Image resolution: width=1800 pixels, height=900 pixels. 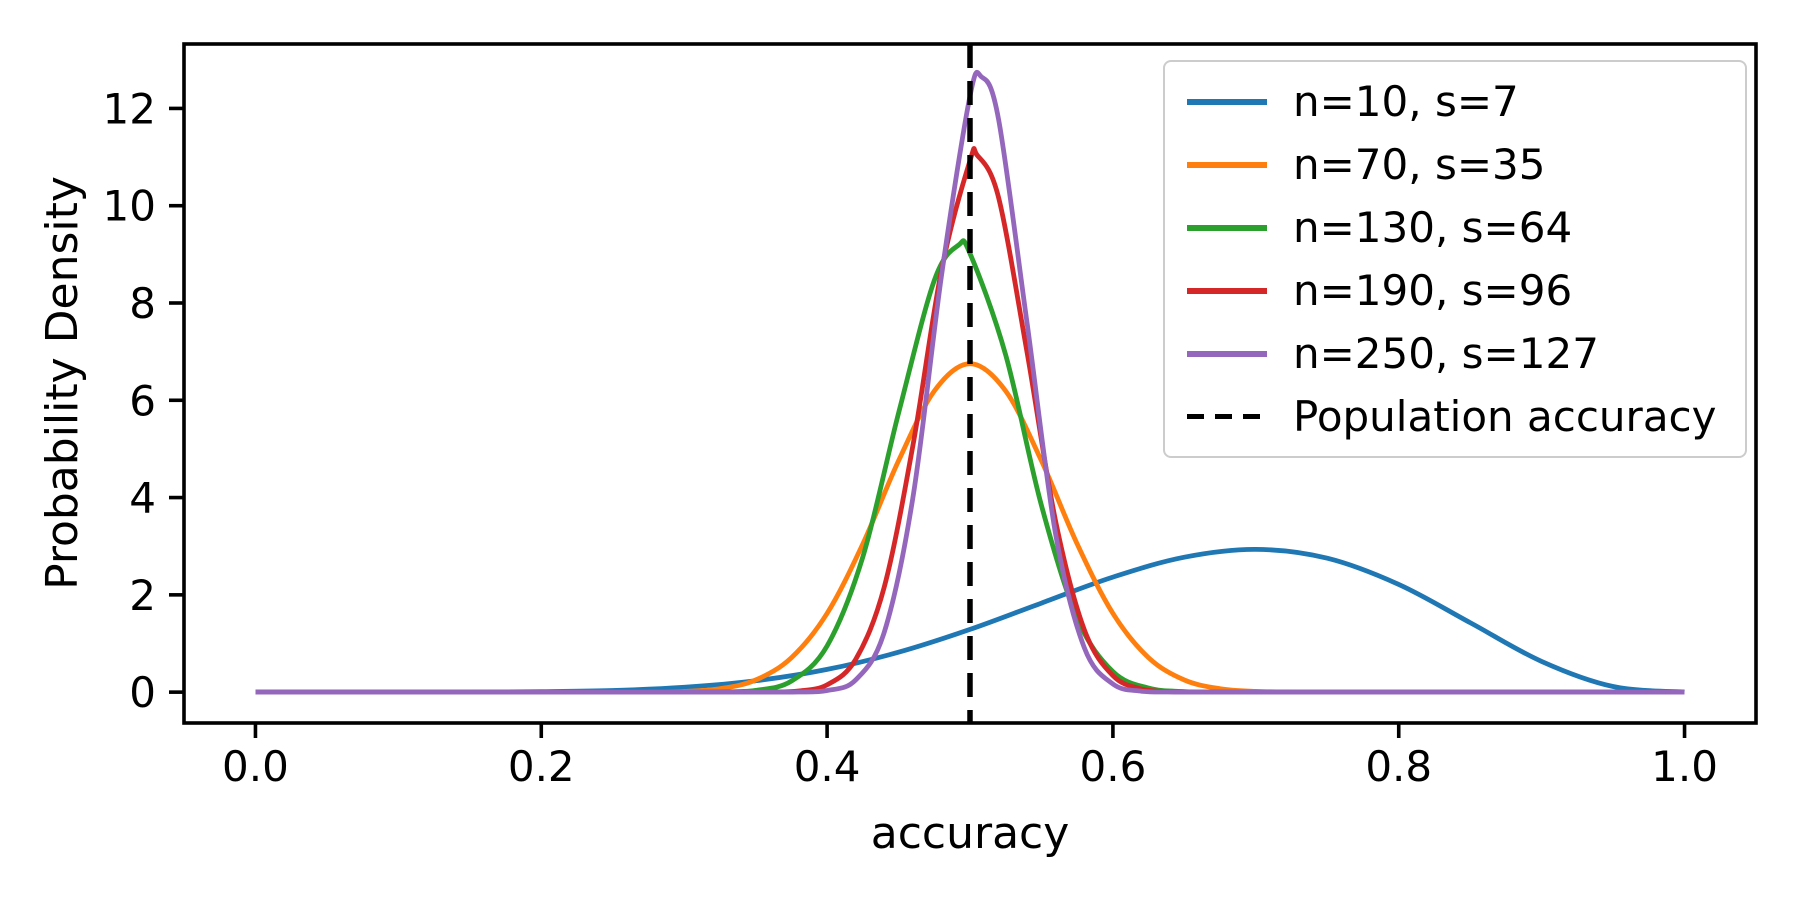 What do you see at coordinates (1113, 766) in the screenshot?
I see `x-tick-label: 0.6` at bounding box center [1113, 766].